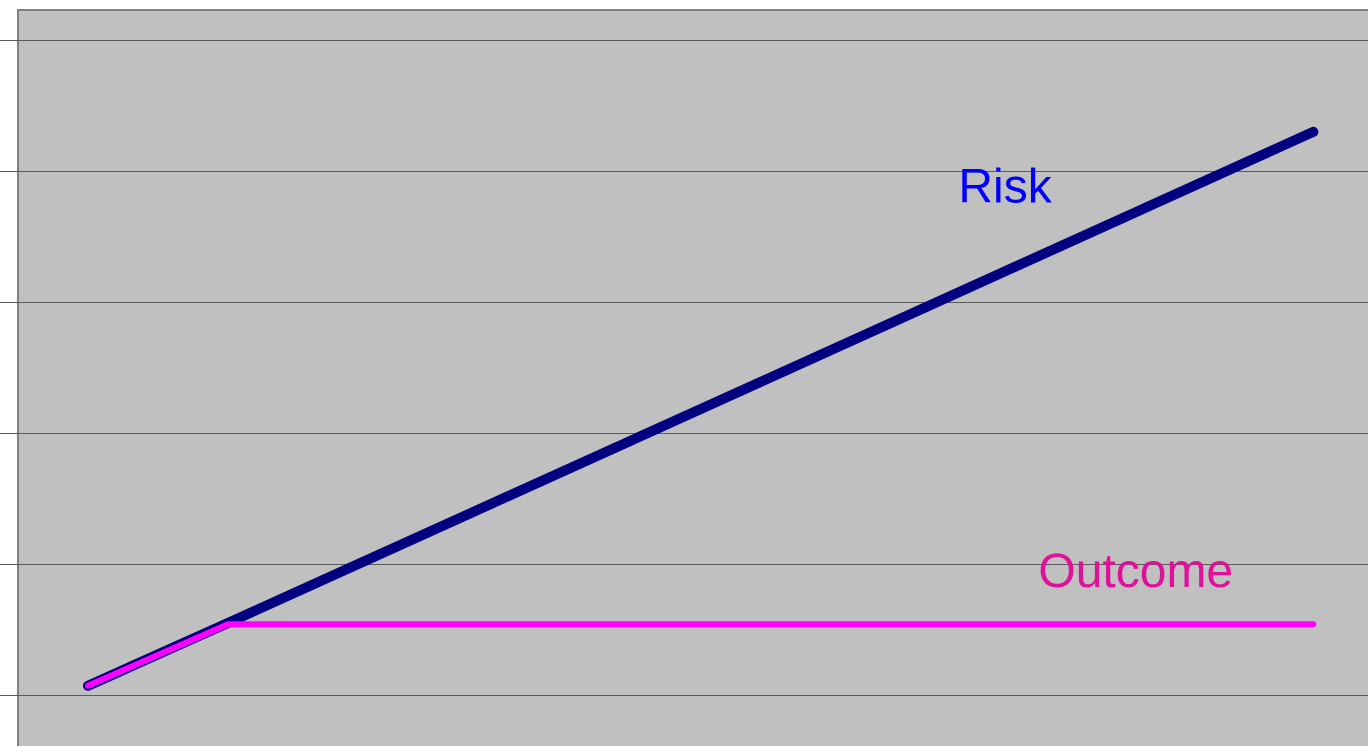 Image resolution: width=1368 pixels, height=746 pixels. What do you see at coordinates (1095, 378) in the screenshot?
I see `series-labels: Risk Outcome` at bounding box center [1095, 378].